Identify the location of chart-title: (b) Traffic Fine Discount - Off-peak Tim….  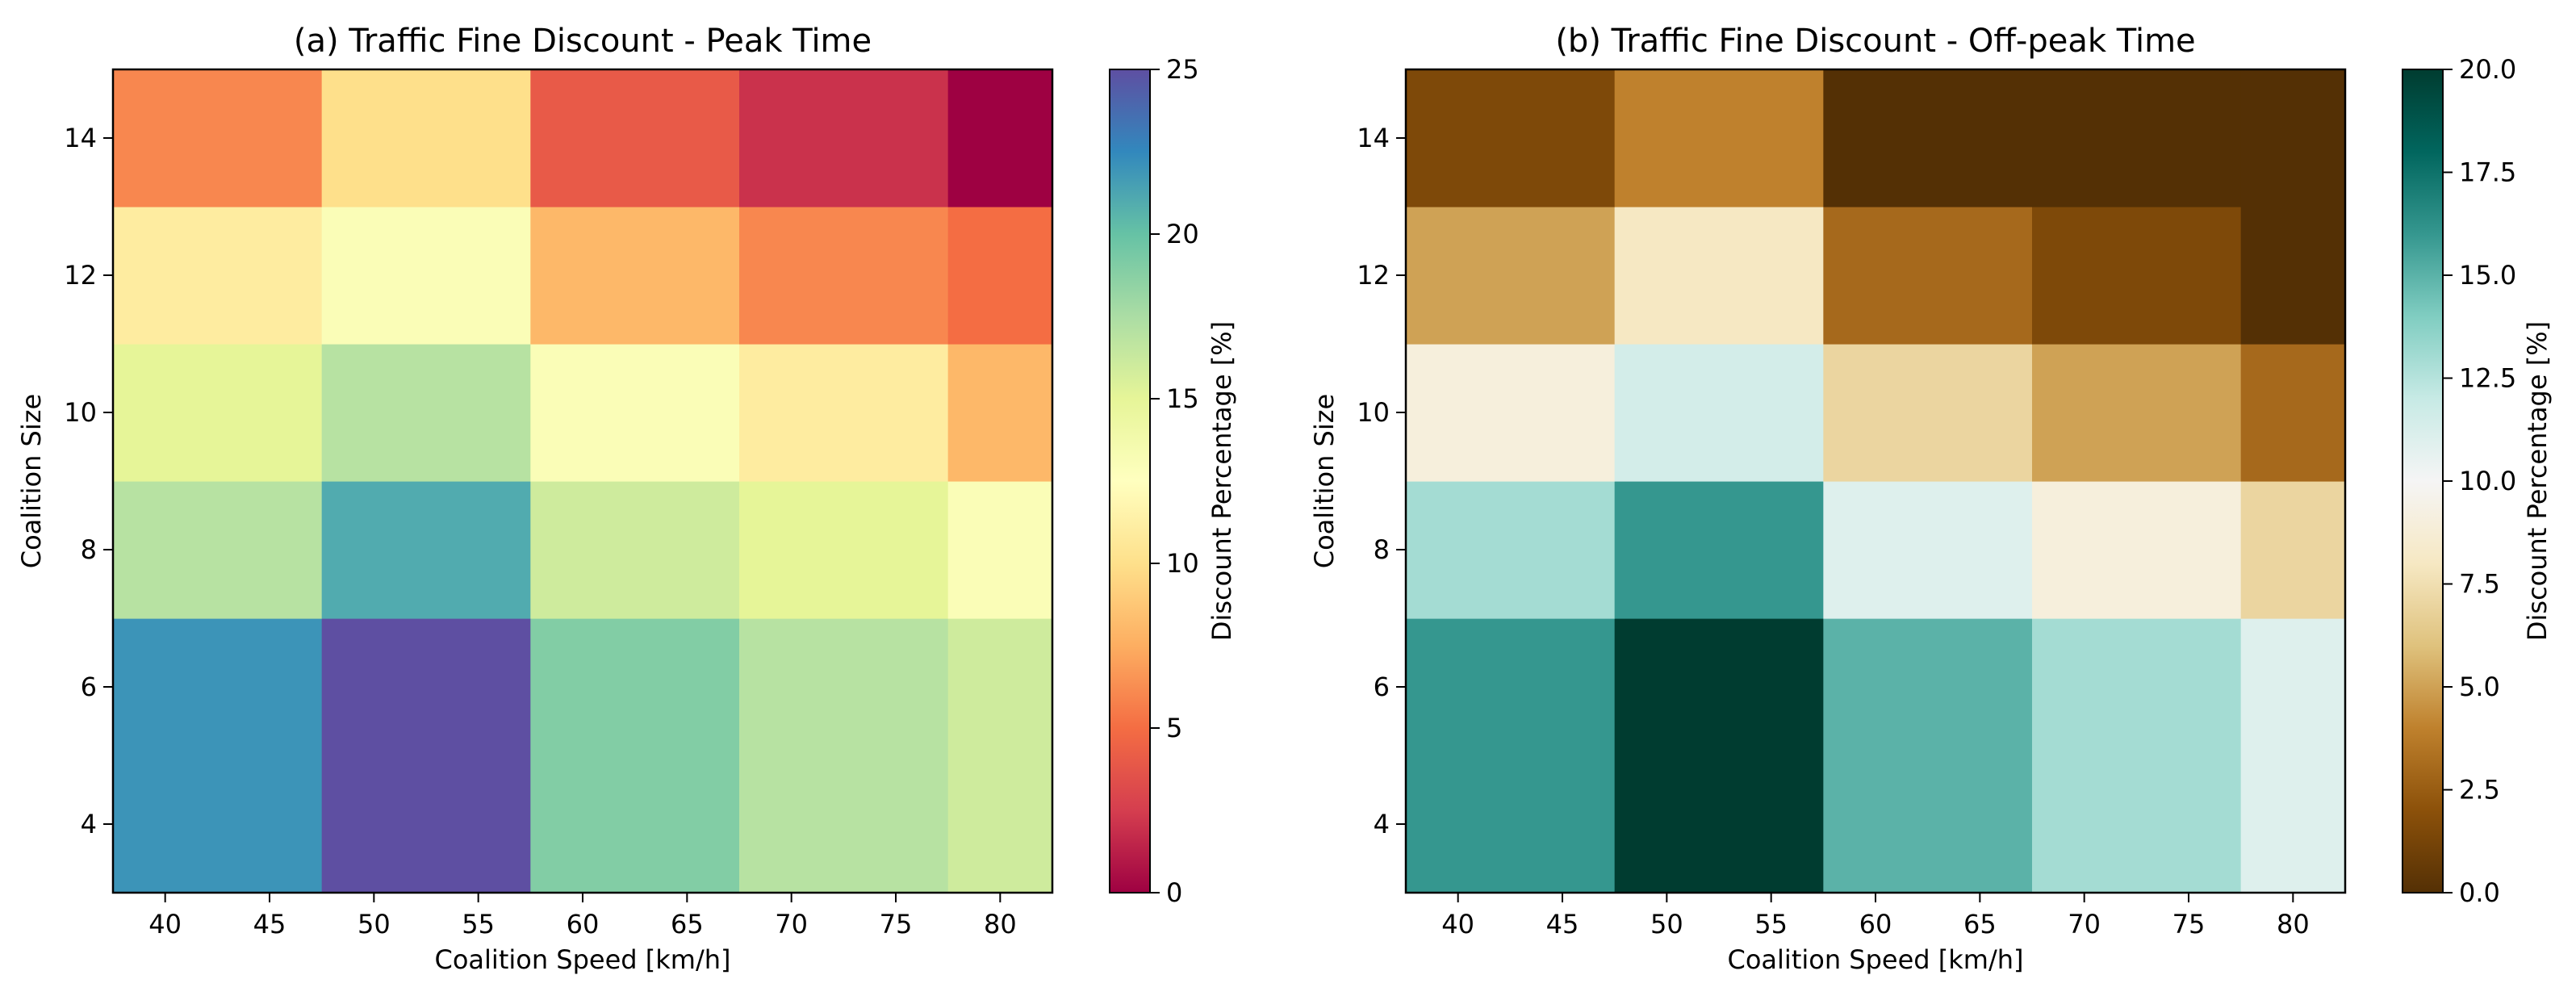
(1875, 42).